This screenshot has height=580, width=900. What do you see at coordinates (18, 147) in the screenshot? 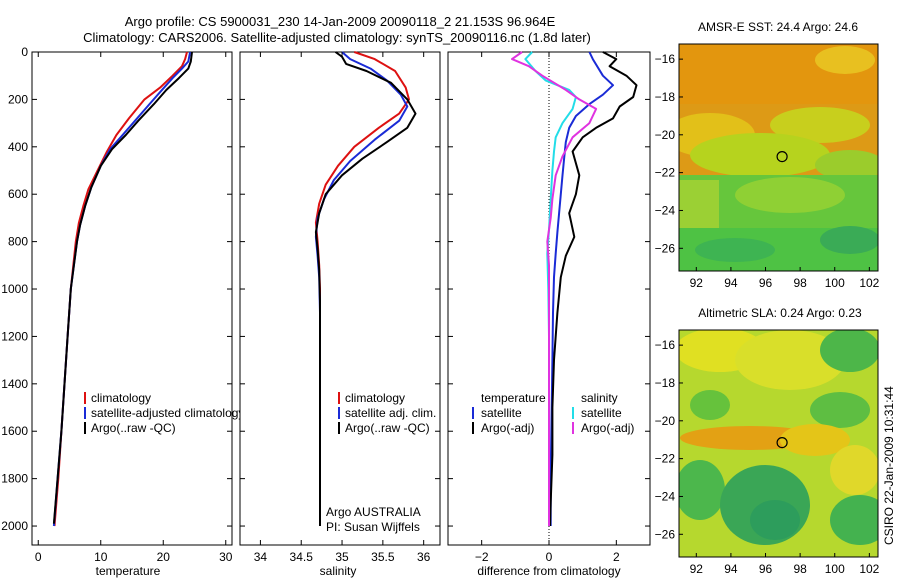
I see `y-tick-label: 400` at bounding box center [18, 147].